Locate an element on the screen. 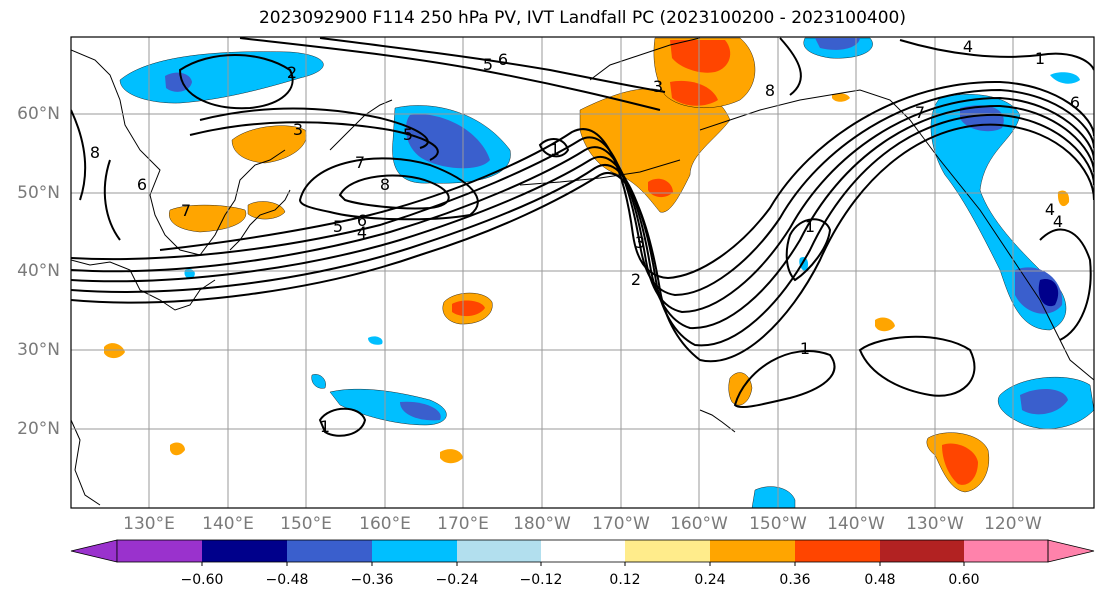 This screenshot has width=1105, height=601. colorbar-tick-label: −0.60 is located at coordinates (202, 580).